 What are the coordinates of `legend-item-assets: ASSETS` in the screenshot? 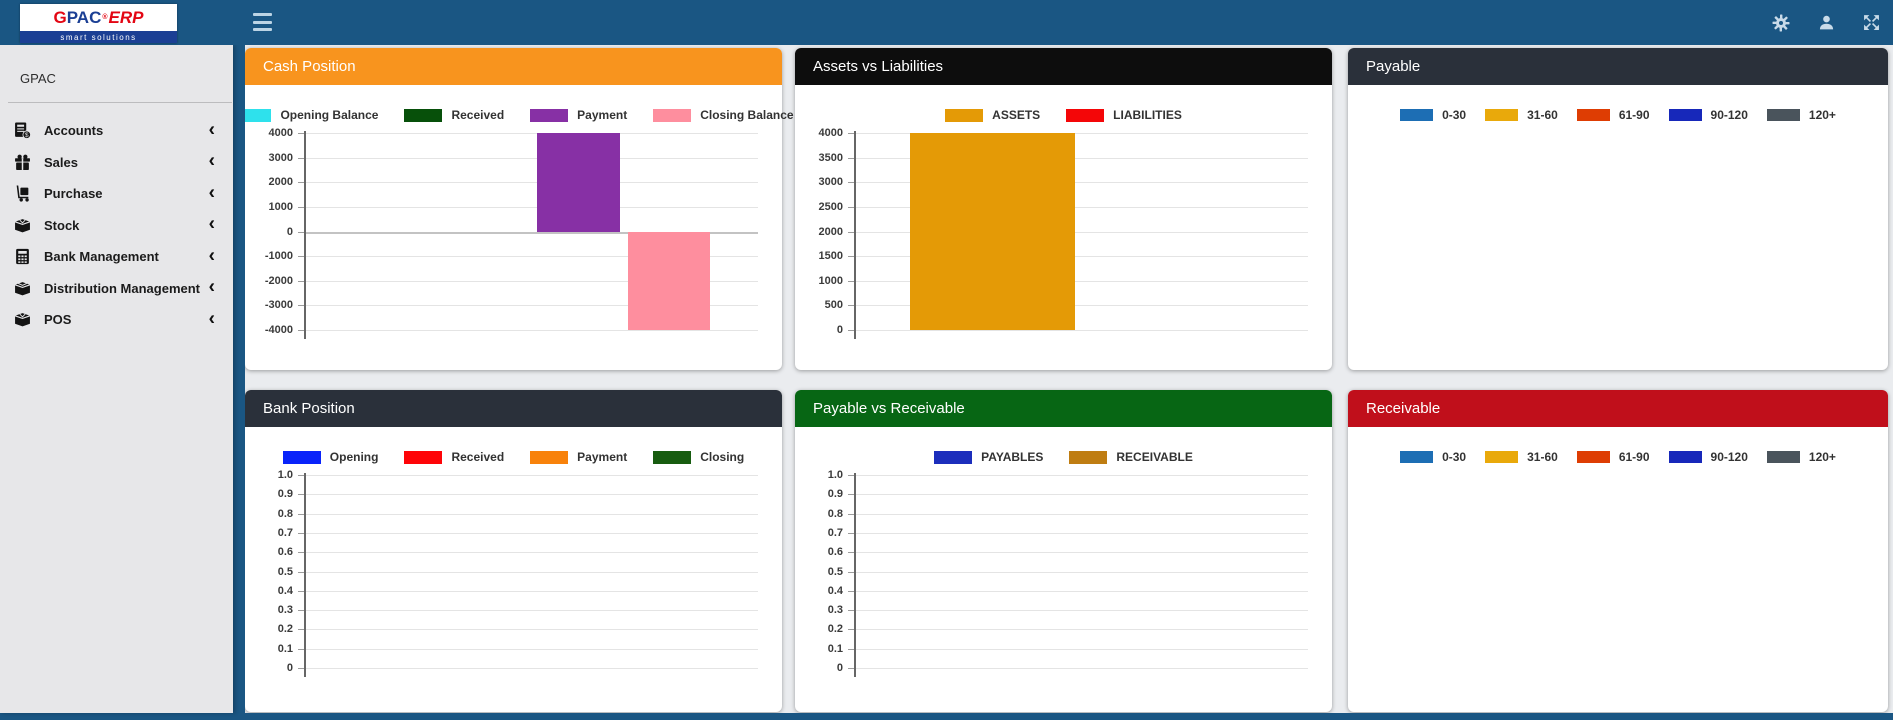 It's located at (992, 115).